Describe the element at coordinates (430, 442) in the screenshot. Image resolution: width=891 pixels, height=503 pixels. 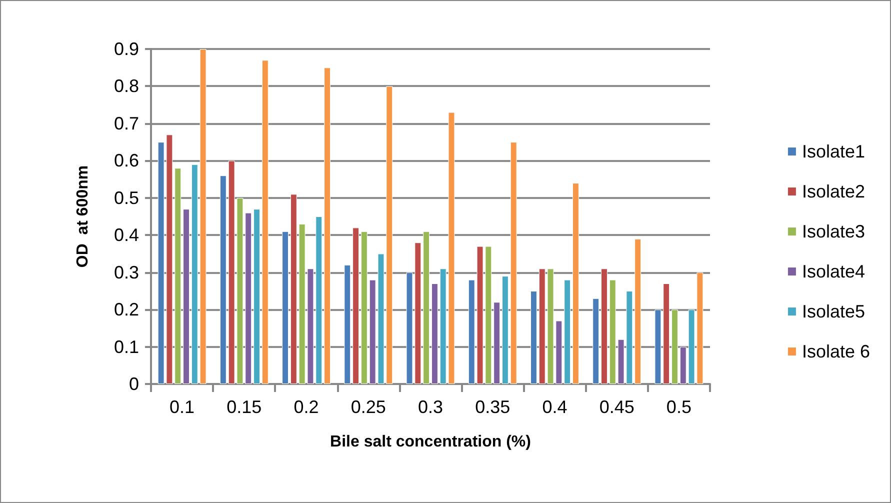
I see `x-axis-title: Bile salt concentration (%)` at that location.